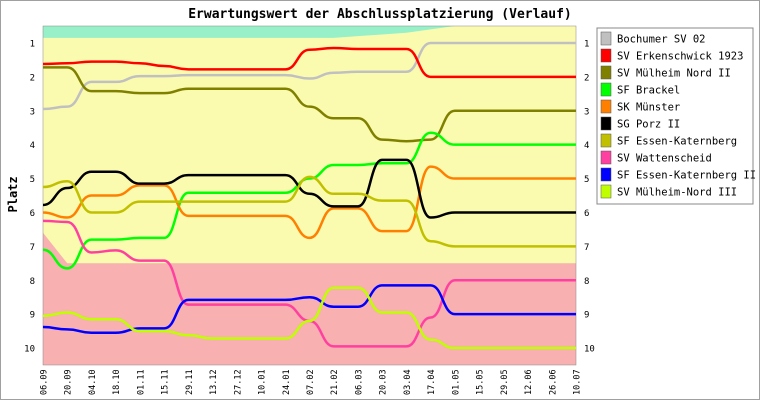 Image resolution: width=760 pixels, height=403 pixels. I want to click on y-tick-label-left: 10, so click(29, 350).